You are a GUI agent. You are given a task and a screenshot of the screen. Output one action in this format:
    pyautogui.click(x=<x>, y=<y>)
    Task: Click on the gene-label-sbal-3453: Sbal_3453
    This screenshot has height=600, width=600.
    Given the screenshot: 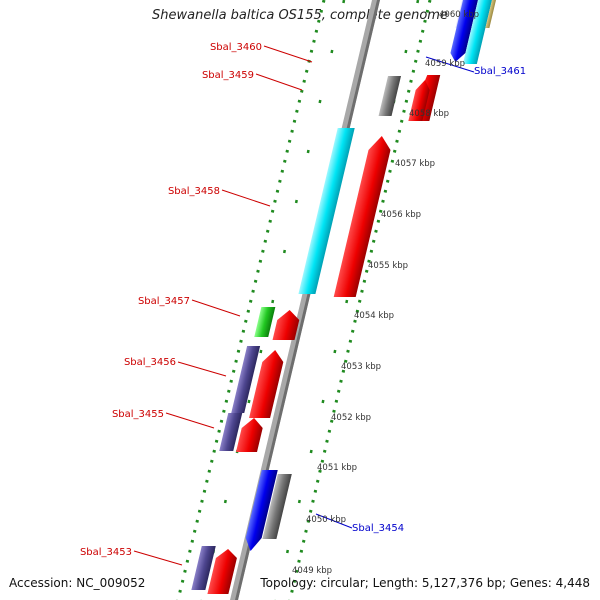 What is the action you would take?
    pyautogui.click(x=106, y=552)
    